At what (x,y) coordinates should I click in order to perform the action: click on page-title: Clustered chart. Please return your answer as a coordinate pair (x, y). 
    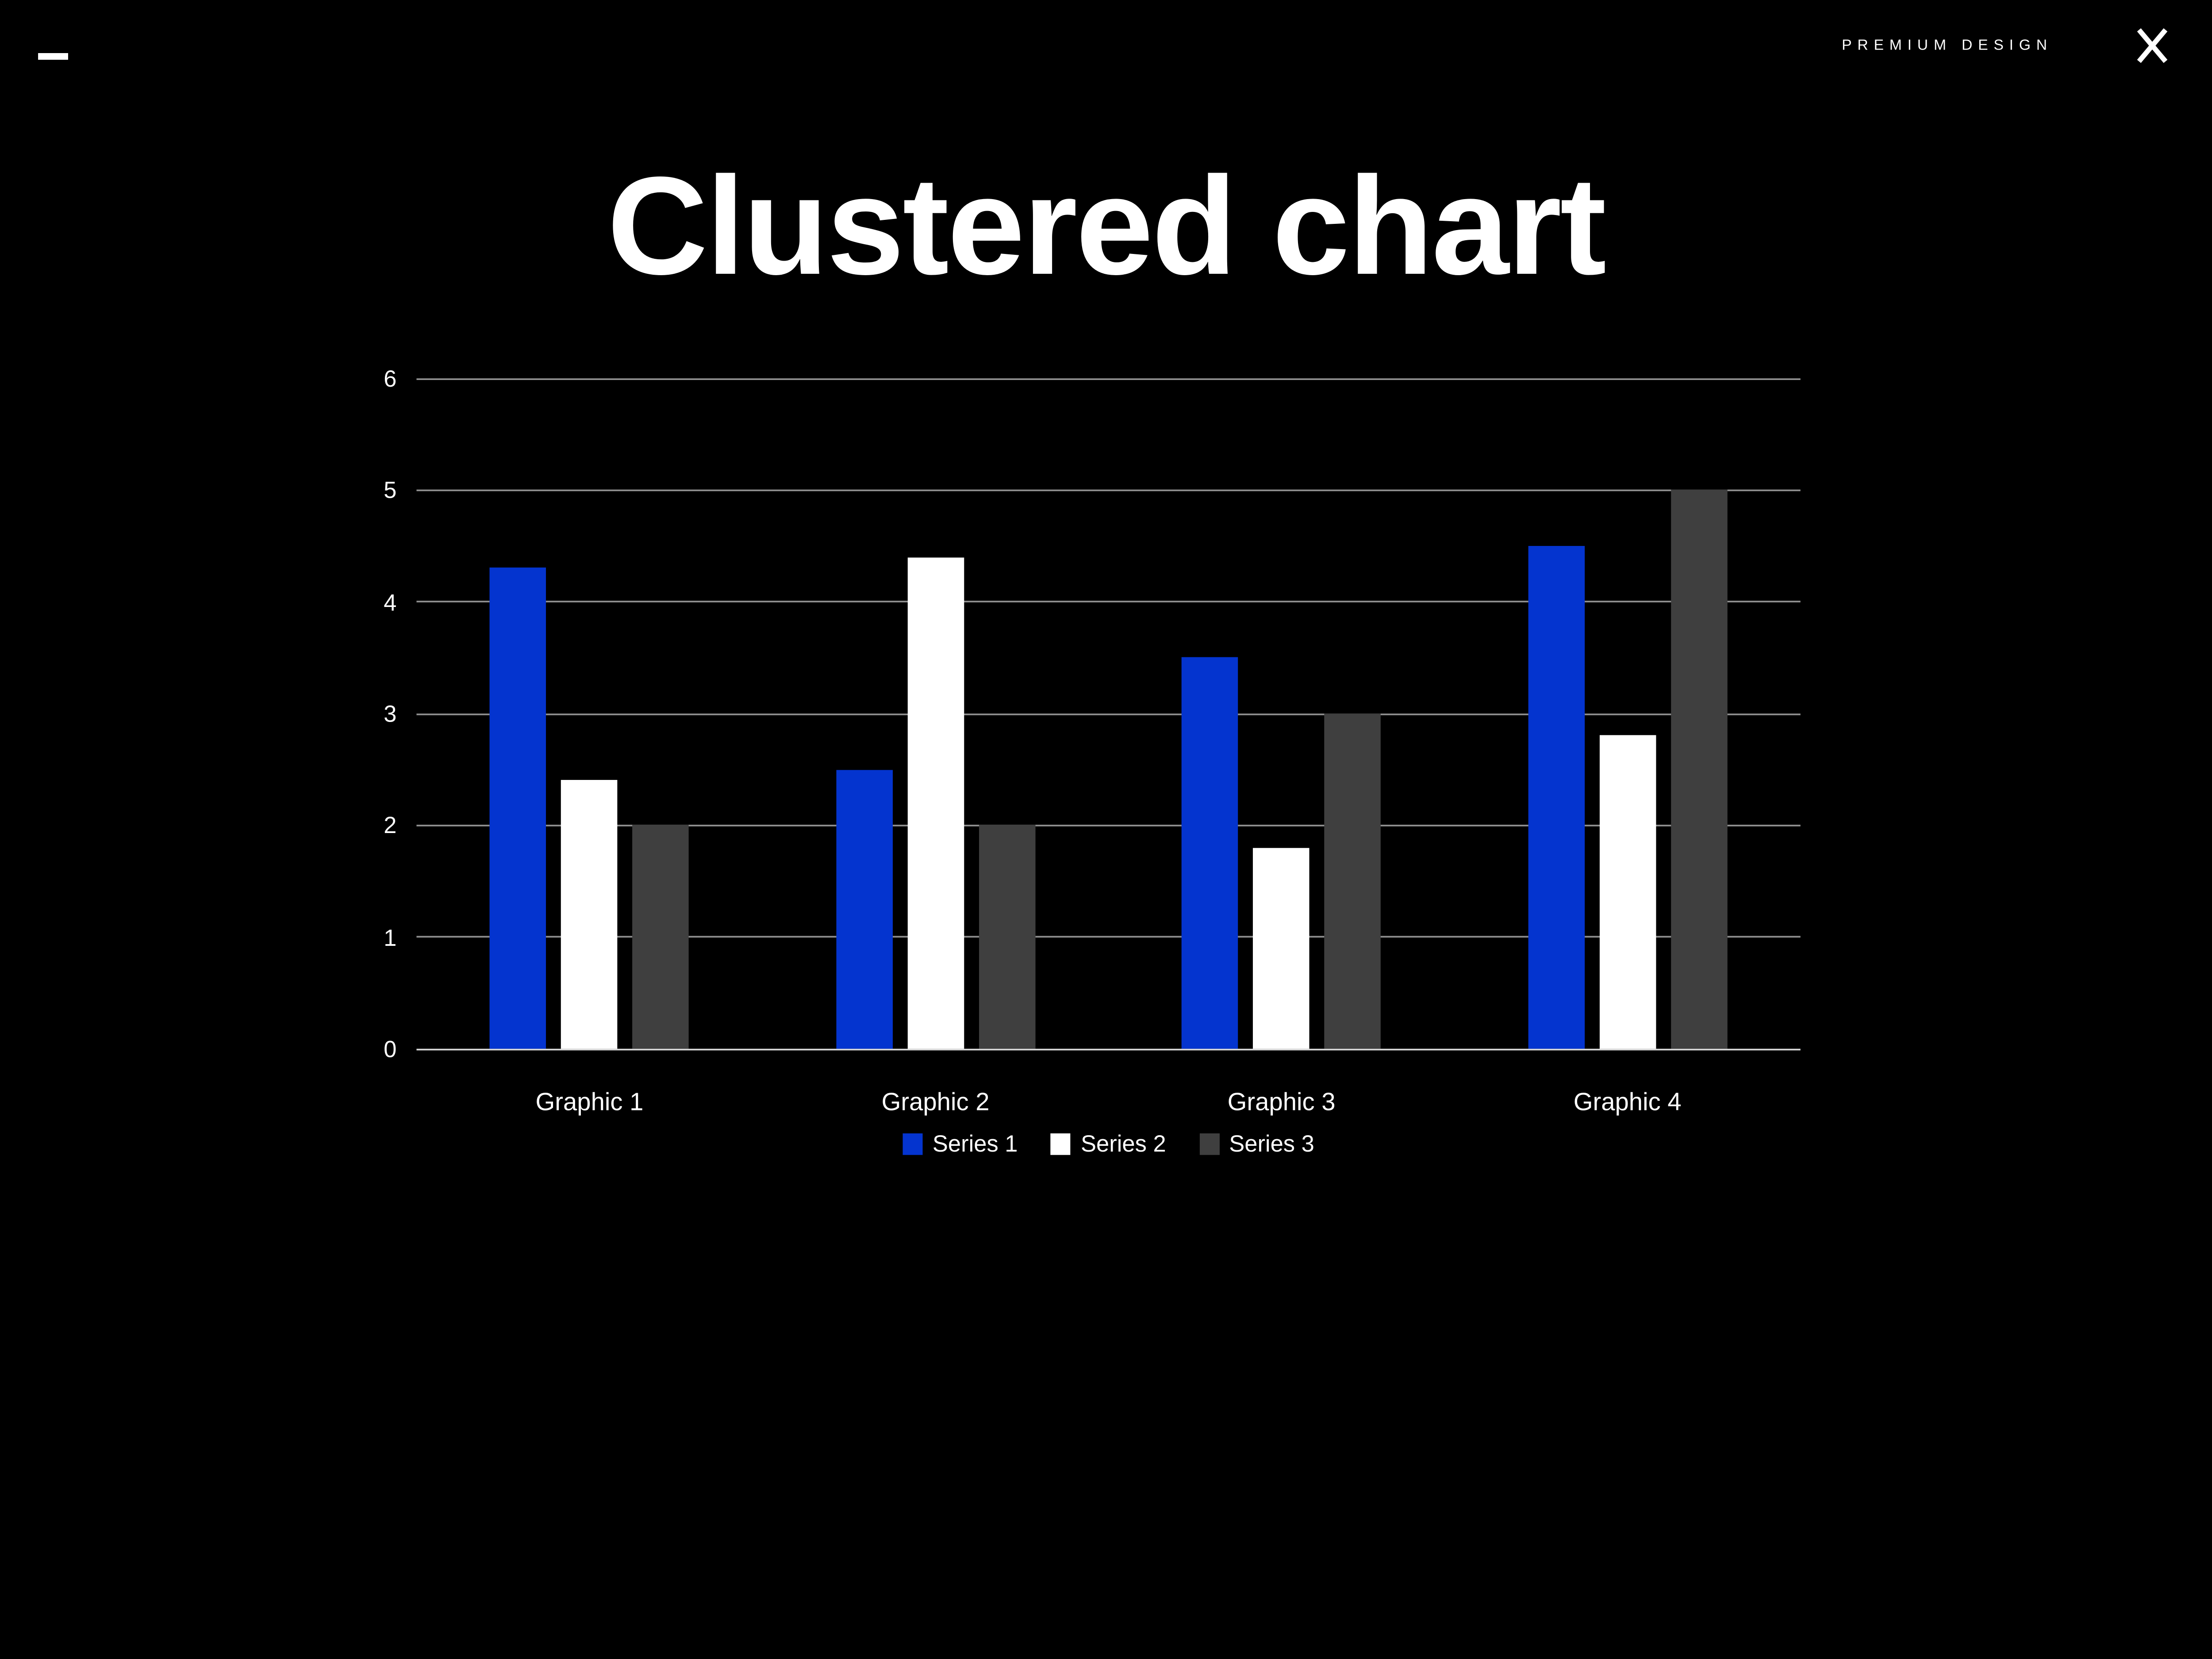
    Looking at the image, I should click on (1107, 226).